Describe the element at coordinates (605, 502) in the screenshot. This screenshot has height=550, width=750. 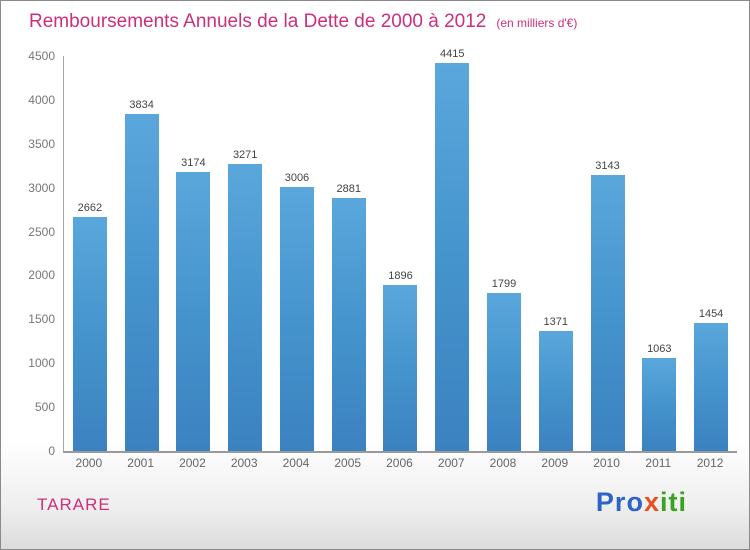
I see `logo-letter: P` at that location.